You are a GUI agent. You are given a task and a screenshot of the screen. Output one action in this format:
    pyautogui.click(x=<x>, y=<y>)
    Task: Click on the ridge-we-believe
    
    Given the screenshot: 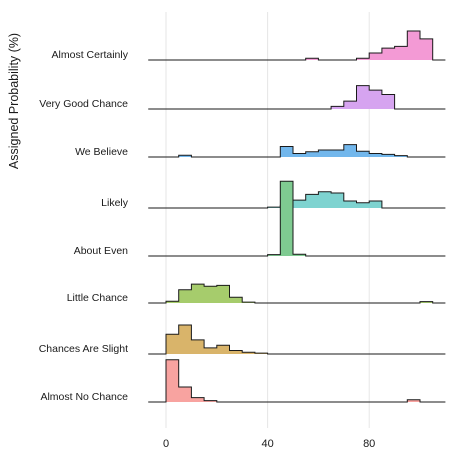 What is the action you would take?
    pyautogui.click(x=297, y=151)
    